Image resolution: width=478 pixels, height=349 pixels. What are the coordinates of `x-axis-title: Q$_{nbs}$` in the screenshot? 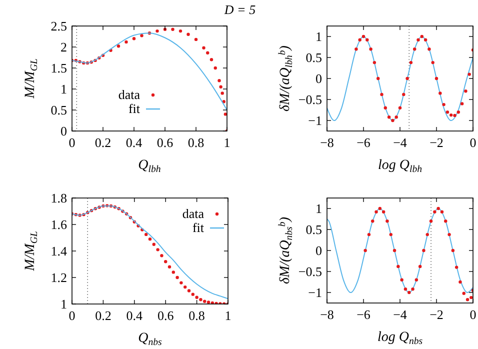 It's located at (150, 339).